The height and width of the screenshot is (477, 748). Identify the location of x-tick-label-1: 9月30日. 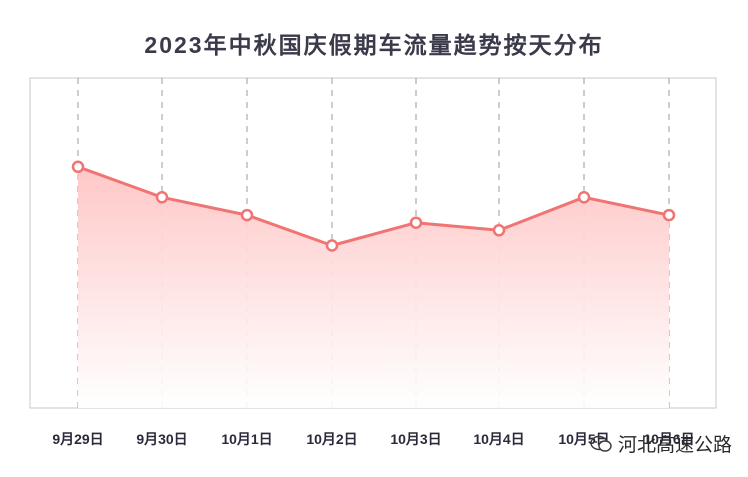
(161, 439).